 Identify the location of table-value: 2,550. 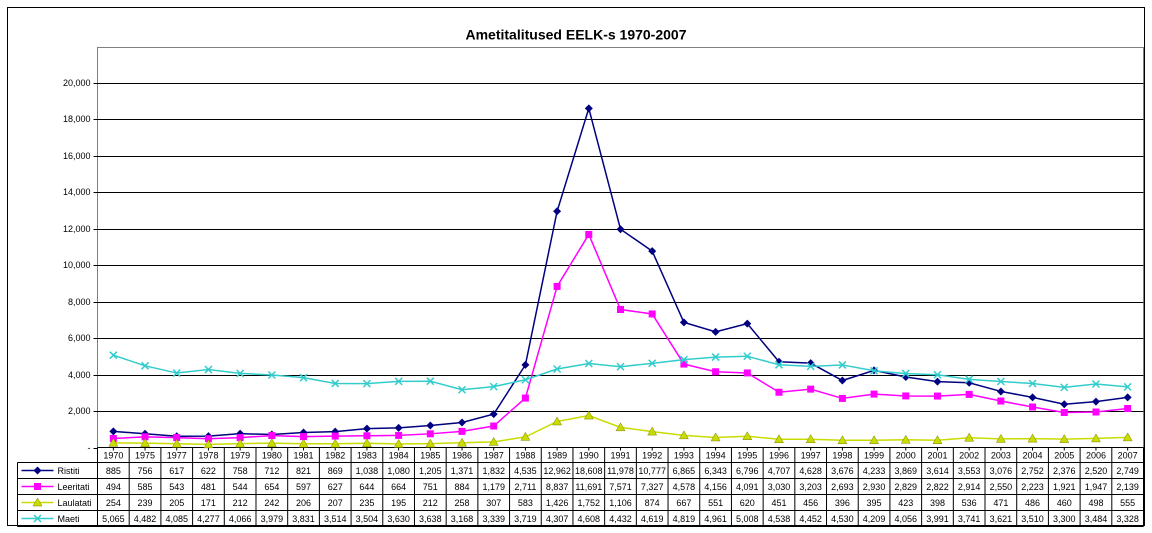
(1001, 487).